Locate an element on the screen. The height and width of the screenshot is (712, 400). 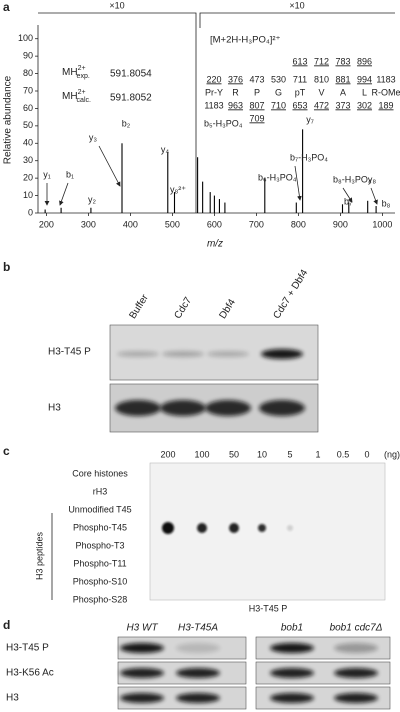
peak-label: y₄ is located at coordinates (165, 149).